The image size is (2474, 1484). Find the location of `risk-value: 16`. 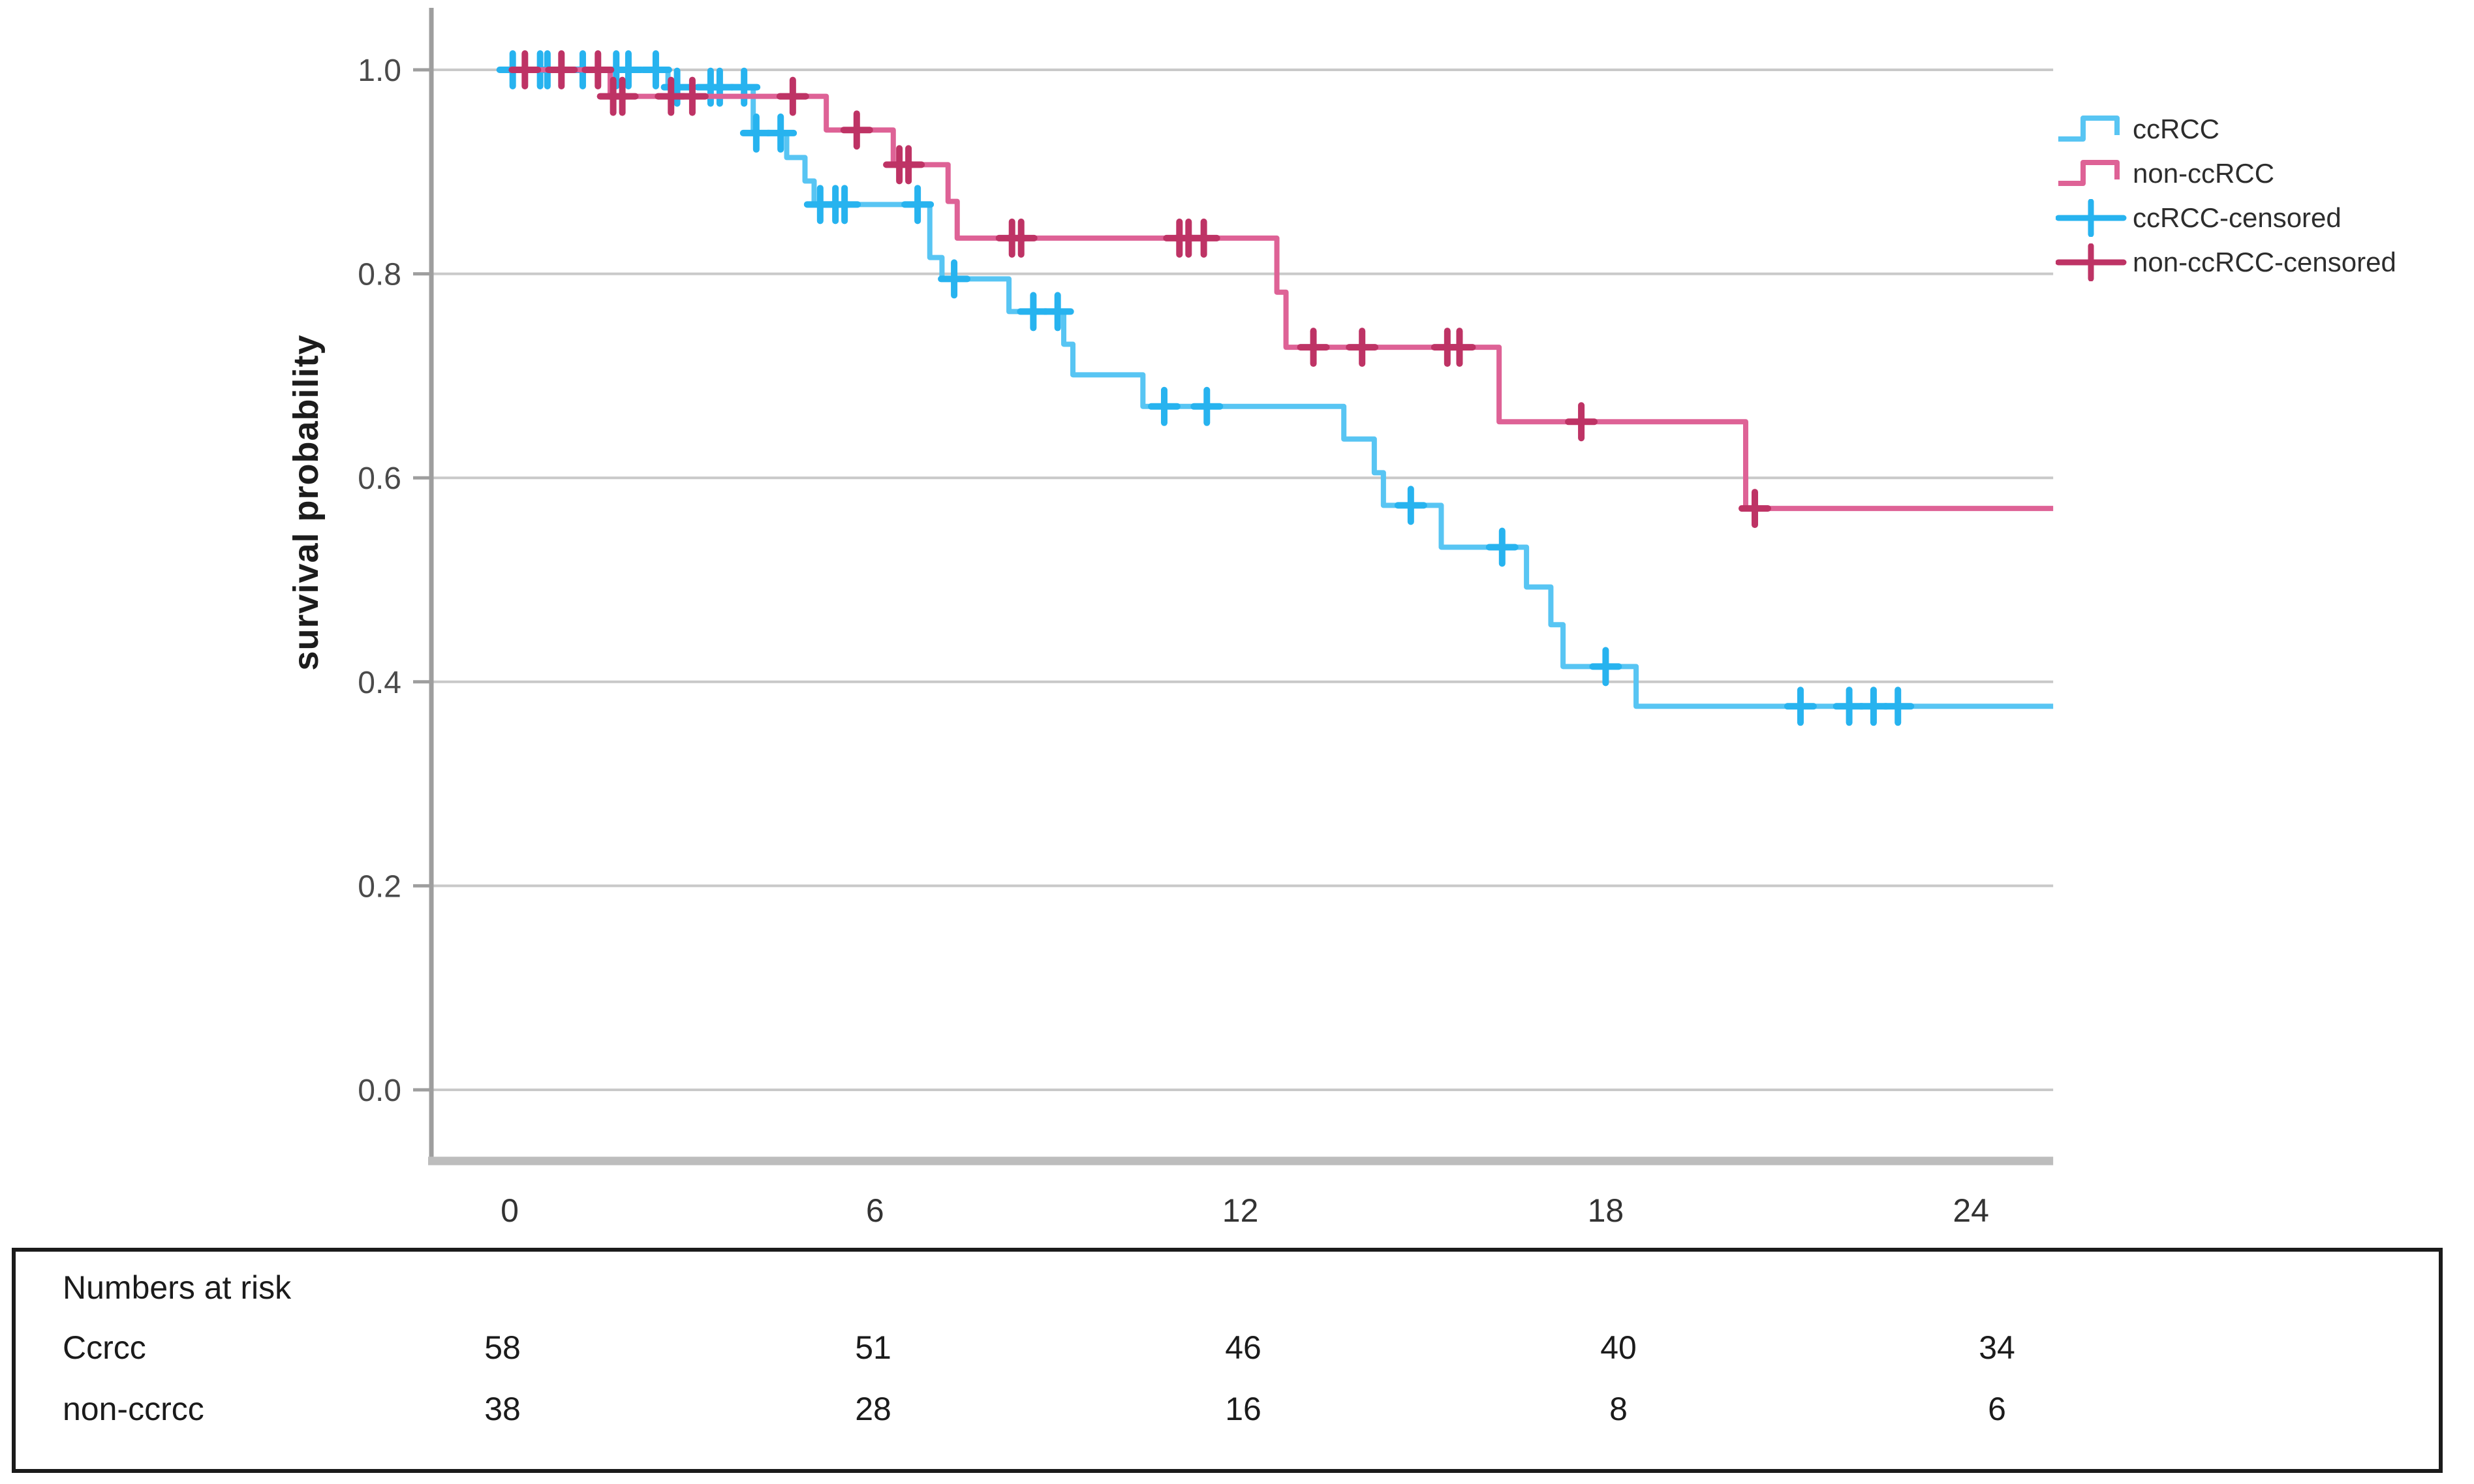

risk-value: 16 is located at coordinates (1243, 1409).